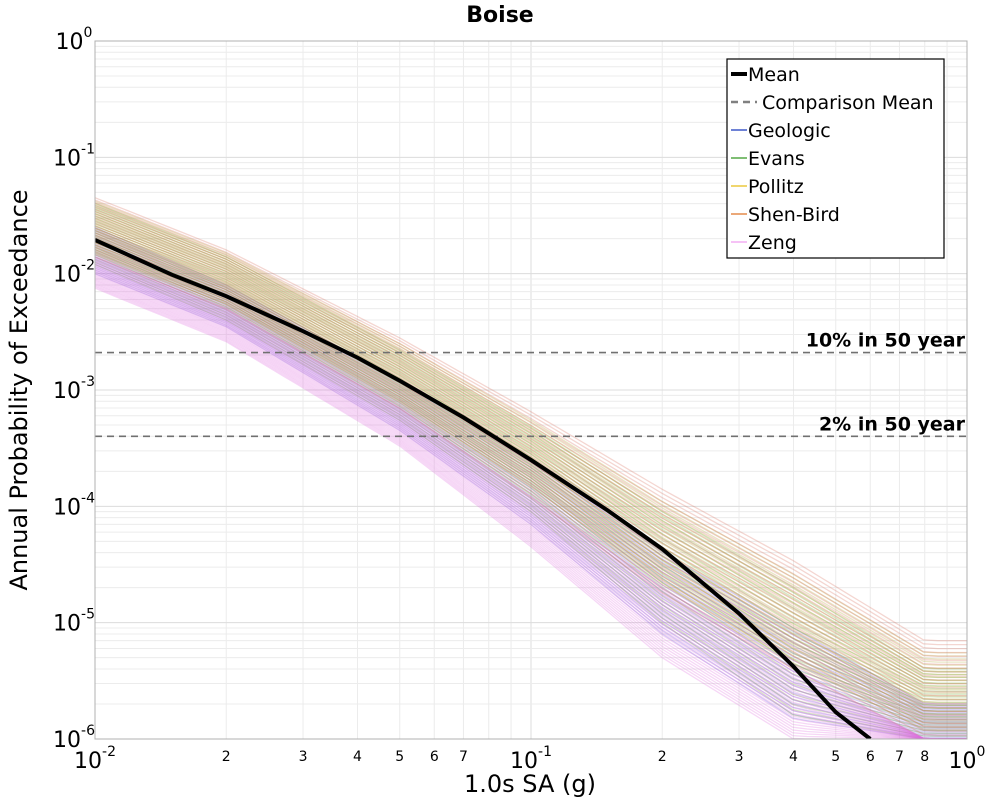 The width and height of the screenshot is (1000, 800). I want to click on legend-label: Zeng, so click(772, 243).